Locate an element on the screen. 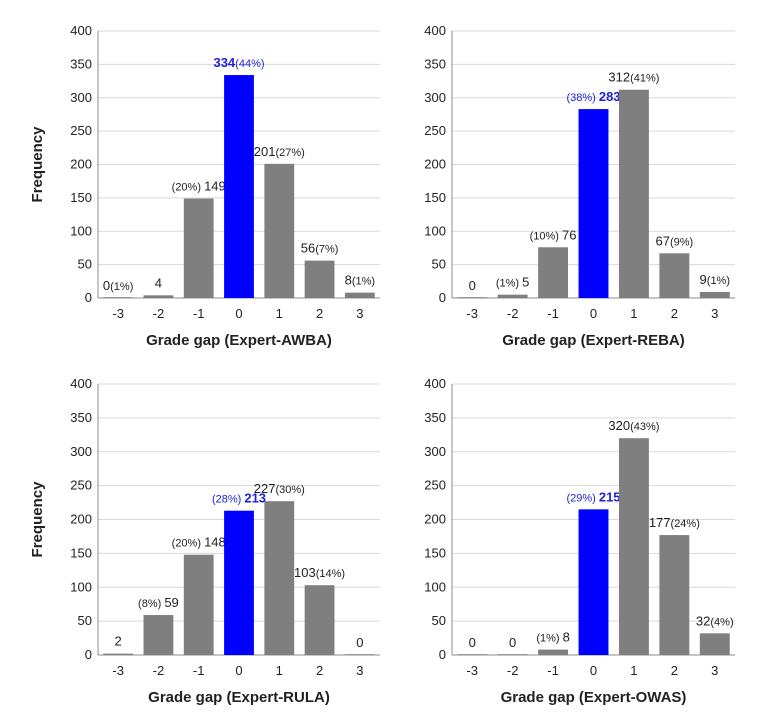  data-label: (10%) 76 is located at coordinates (553, 234).